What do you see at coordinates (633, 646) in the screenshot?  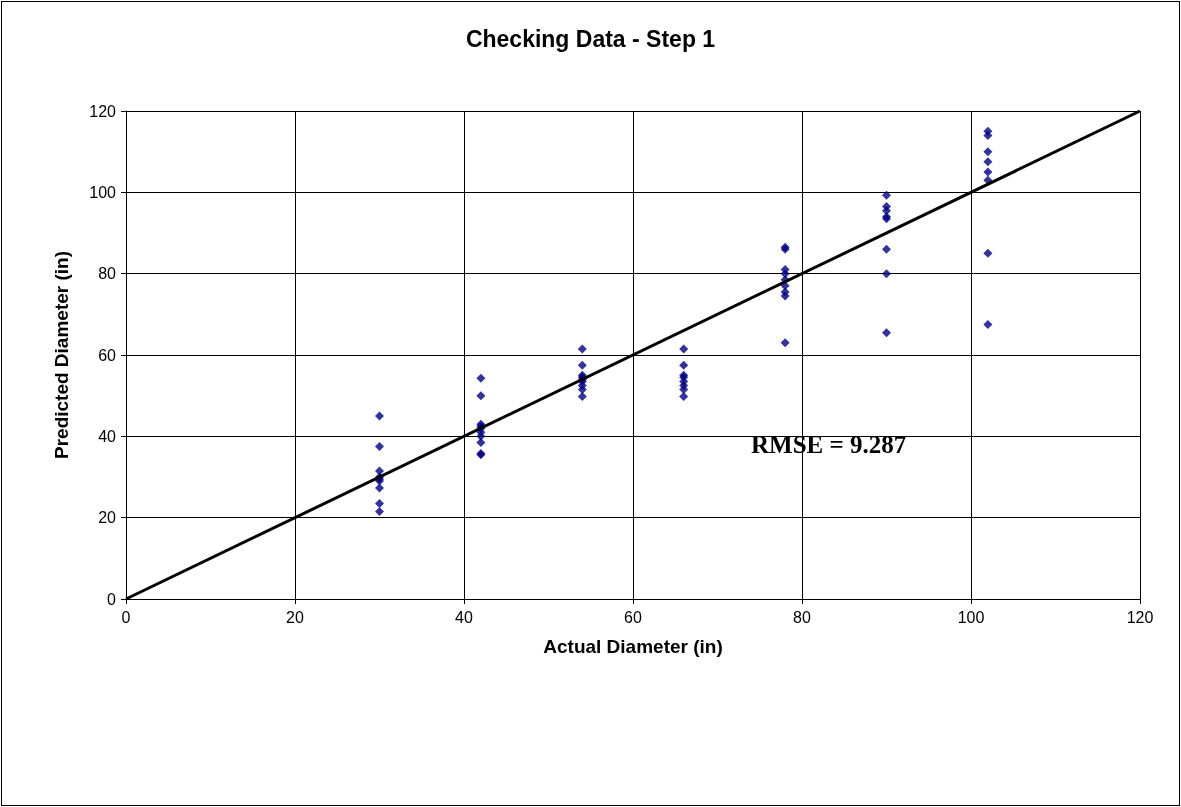 I see `x-axis-title: Actual Diameter (in)` at bounding box center [633, 646].